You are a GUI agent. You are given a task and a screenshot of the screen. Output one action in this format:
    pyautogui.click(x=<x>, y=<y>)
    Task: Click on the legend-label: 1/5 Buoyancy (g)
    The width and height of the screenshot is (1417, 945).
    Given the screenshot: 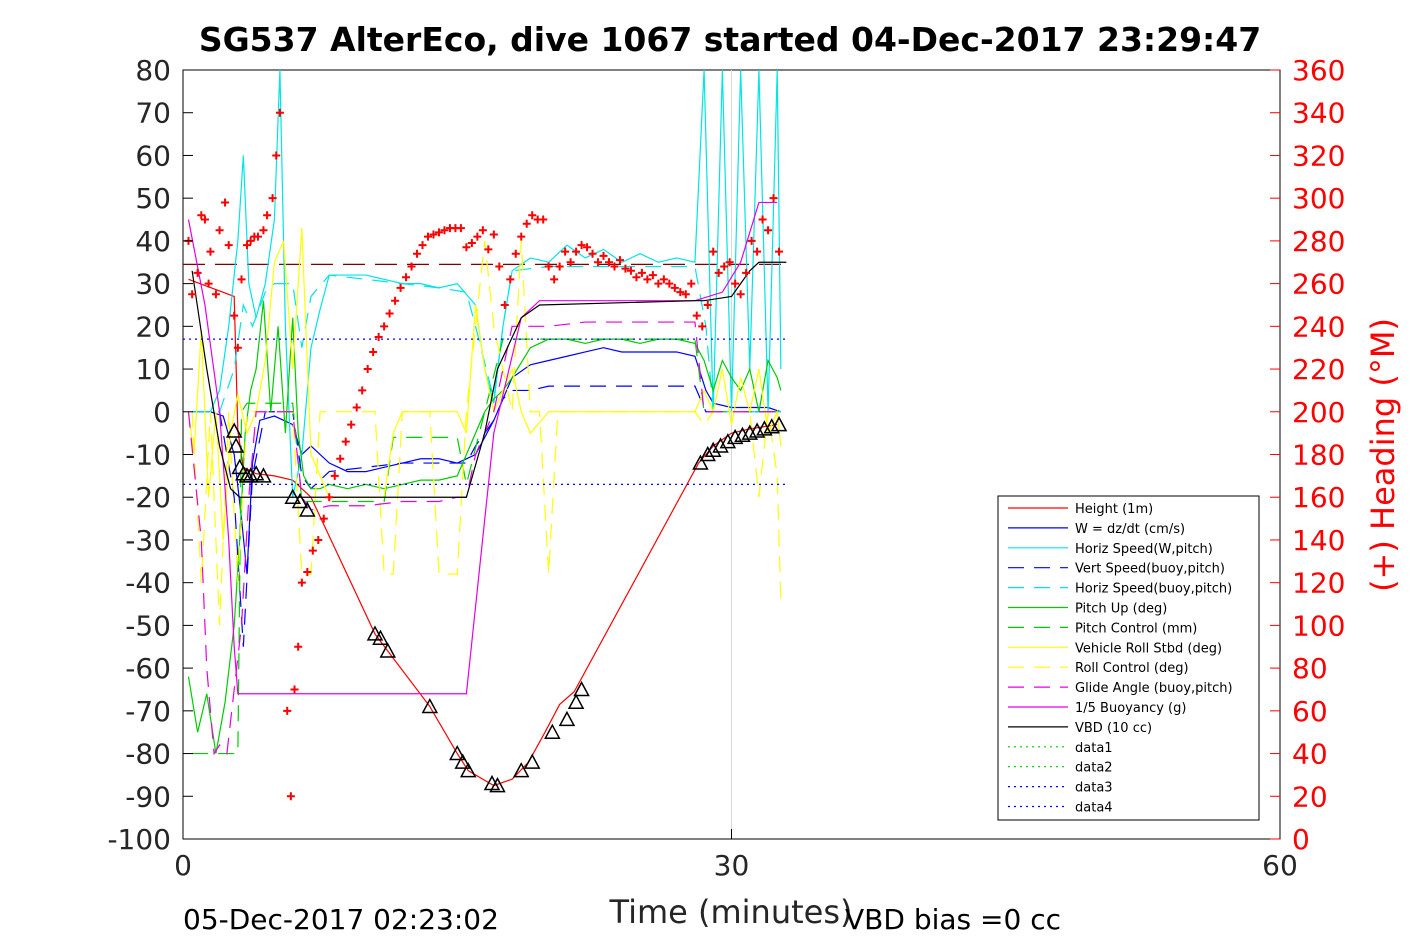 What is the action you would take?
    pyautogui.click(x=1130, y=708)
    